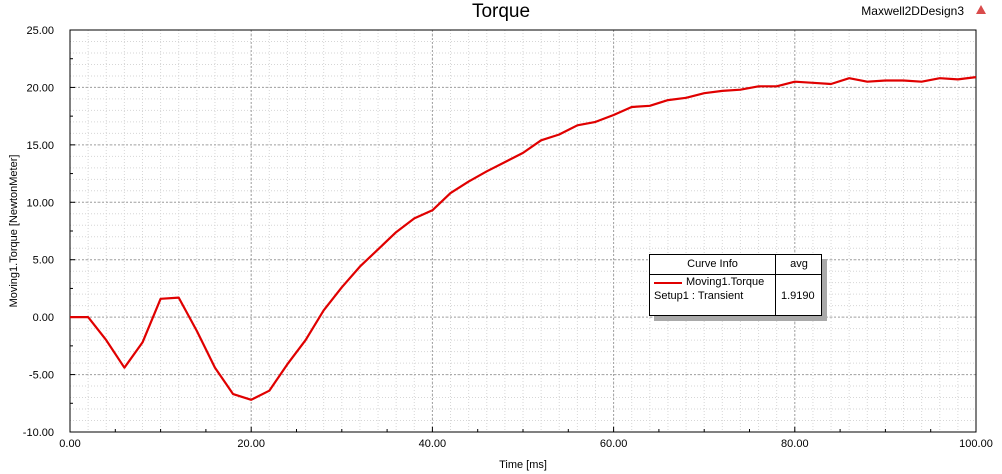 The image size is (1002, 474). Describe the element at coordinates (795, 444) in the screenshot. I see `x-tick-label: 80.00` at that location.